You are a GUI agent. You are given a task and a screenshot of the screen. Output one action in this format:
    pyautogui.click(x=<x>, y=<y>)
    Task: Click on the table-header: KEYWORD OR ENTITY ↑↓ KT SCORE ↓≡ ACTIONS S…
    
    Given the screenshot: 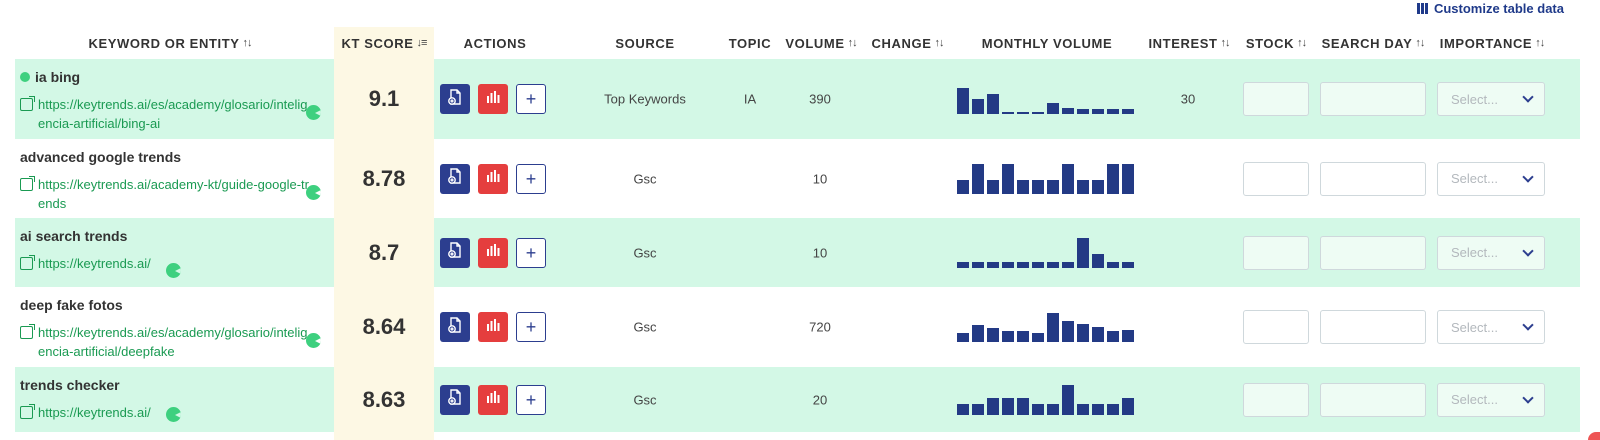 What is the action you would take?
    pyautogui.click(x=797, y=43)
    